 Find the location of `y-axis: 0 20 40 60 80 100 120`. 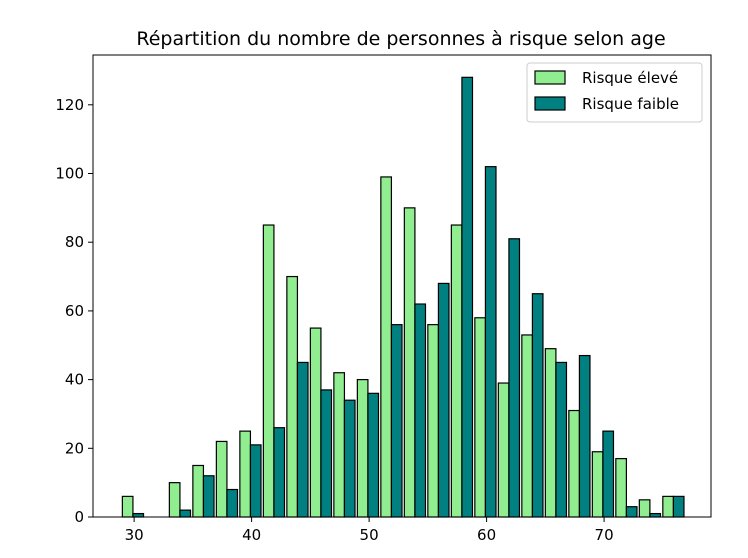

y-axis: 0 20 40 60 80 100 120 is located at coordinates (74, 311).